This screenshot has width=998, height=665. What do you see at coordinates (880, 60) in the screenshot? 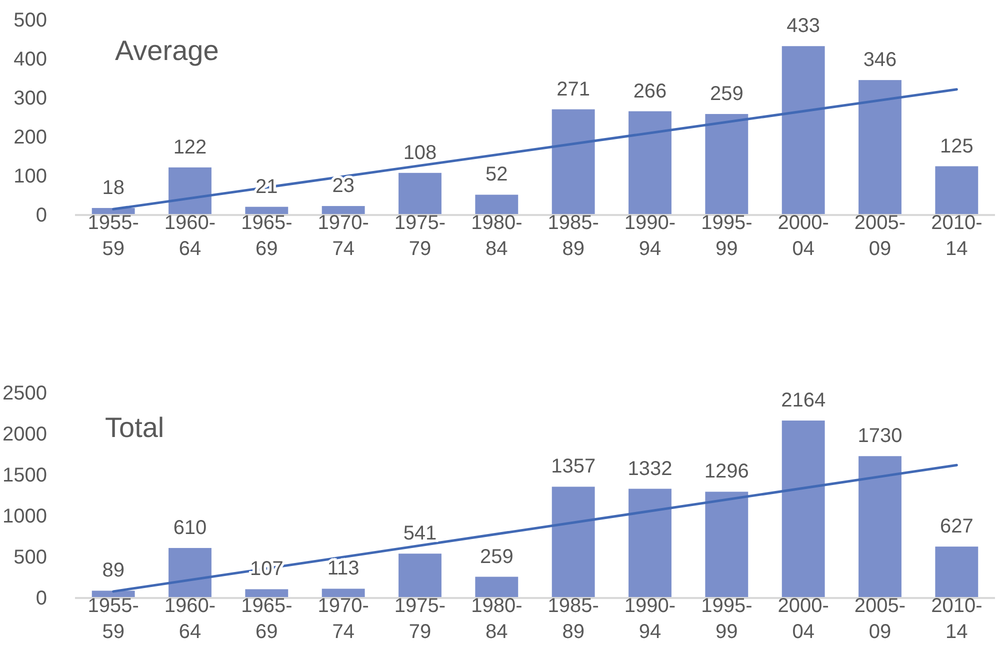
I see `data-label: 346` at bounding box center [880, 60].